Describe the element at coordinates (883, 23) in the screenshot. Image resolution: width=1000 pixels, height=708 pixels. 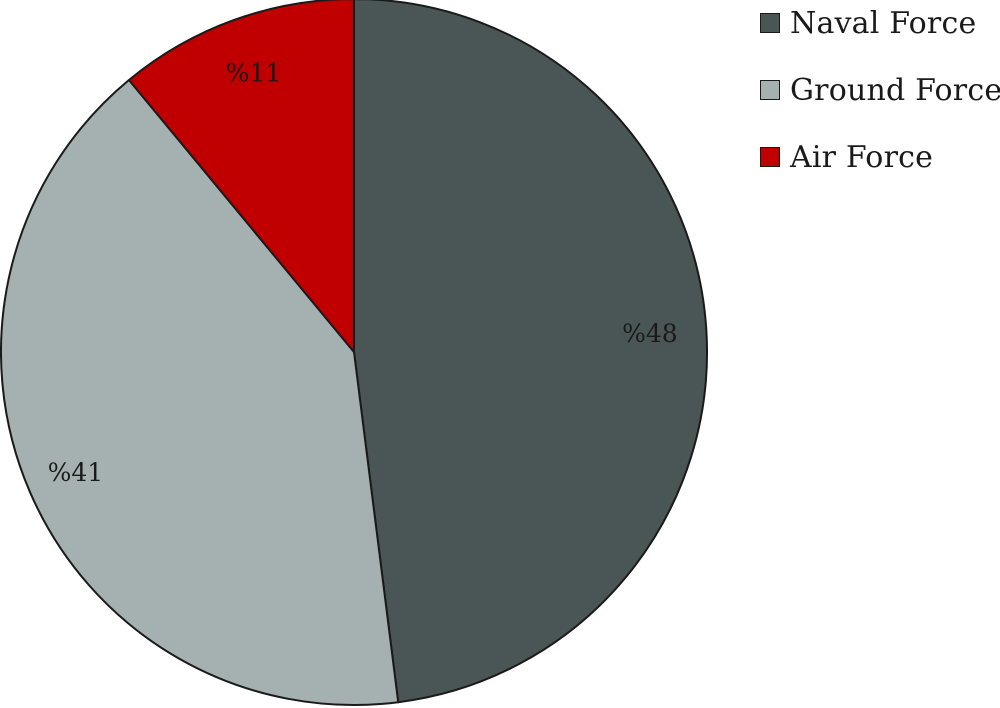
I see `legend-label-naval-force: Naval Force` at that location.